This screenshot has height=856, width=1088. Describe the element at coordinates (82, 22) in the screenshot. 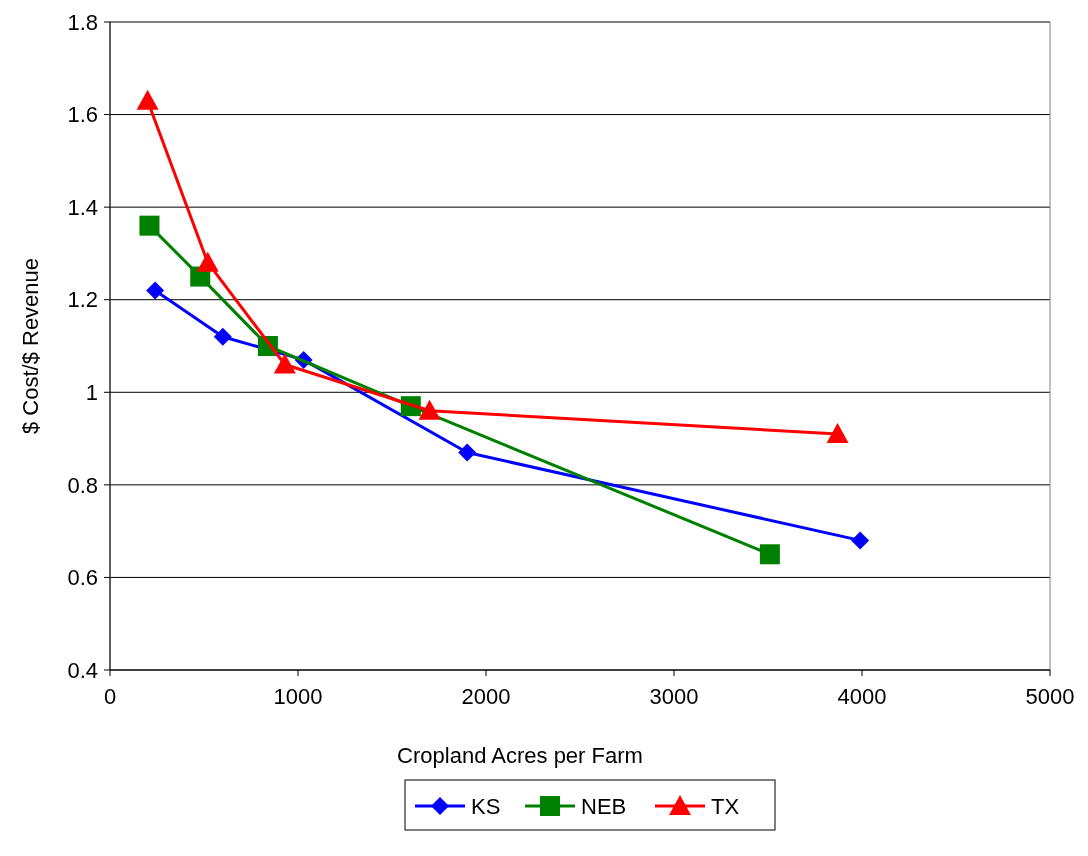

I see `y-tick-label: 1.8` at that location.